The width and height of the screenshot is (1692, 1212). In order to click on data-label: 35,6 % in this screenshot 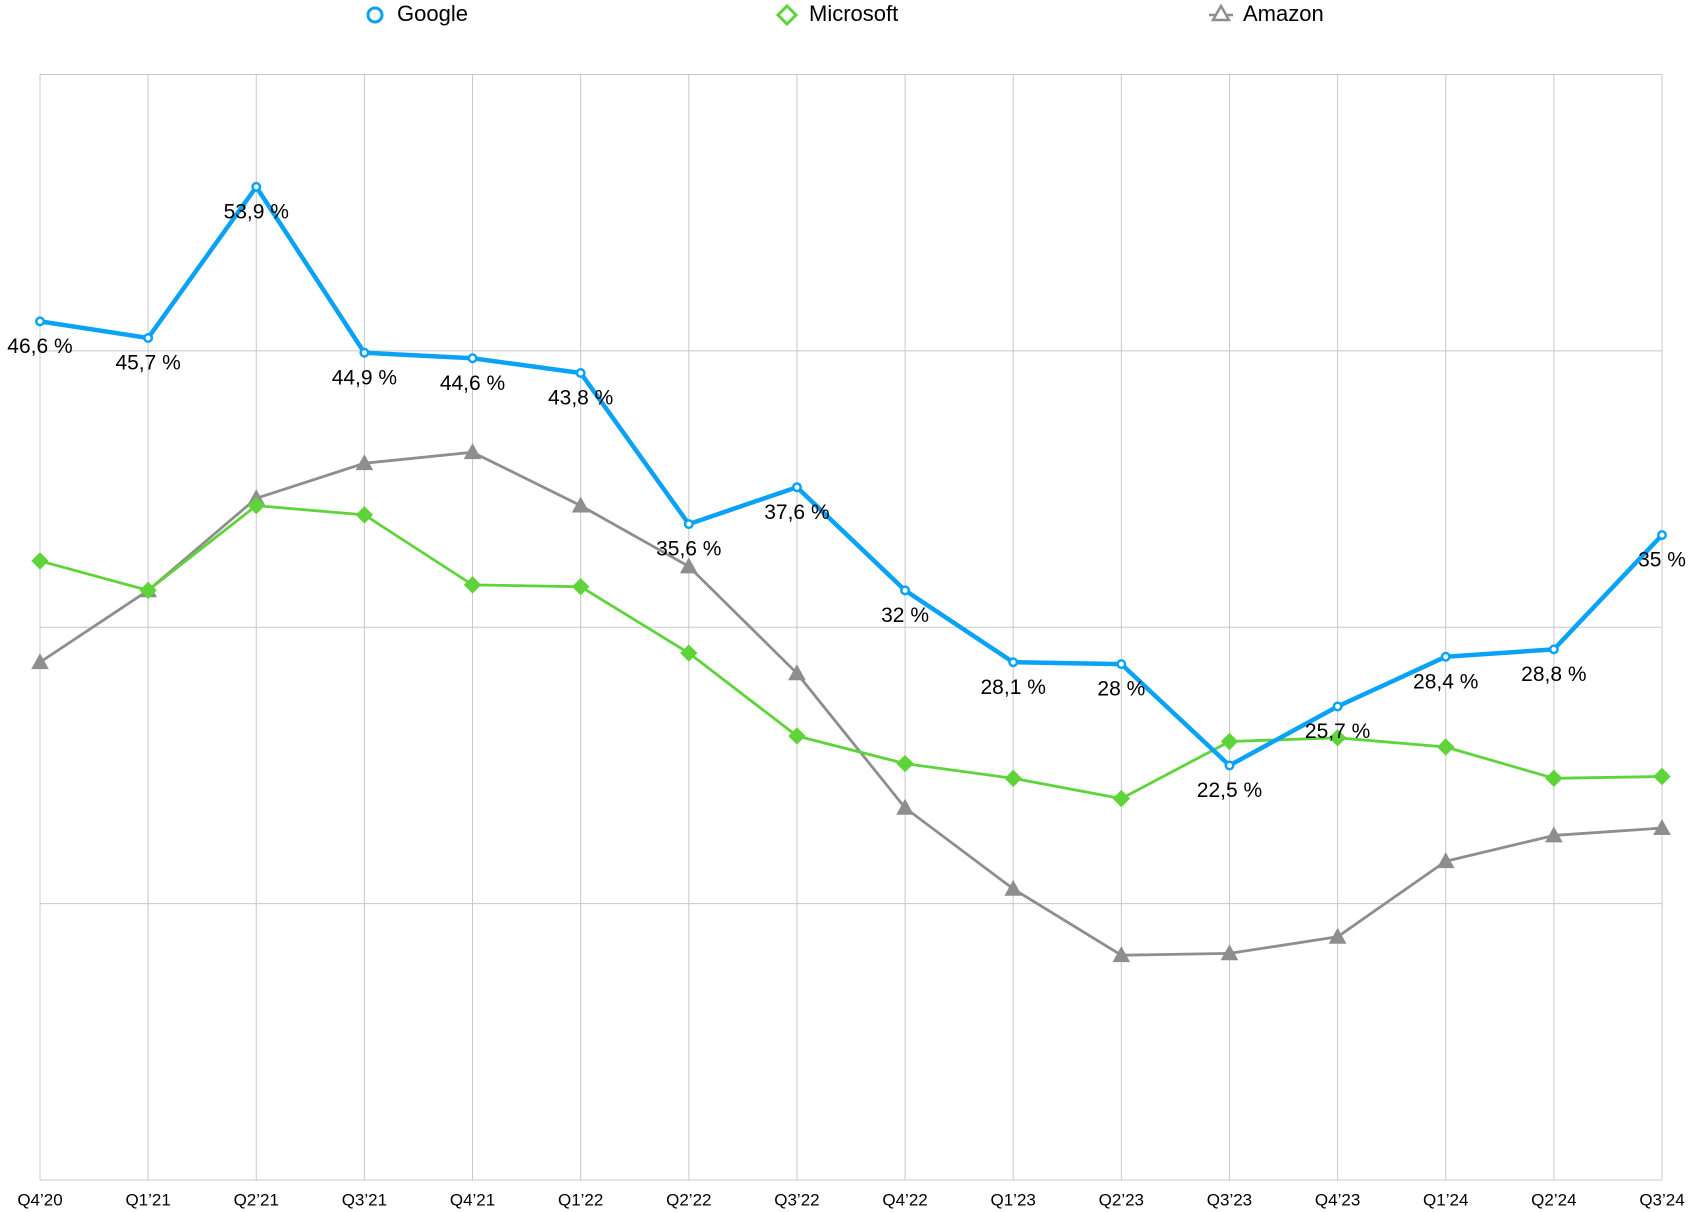, I will do `click(688, 549)`.